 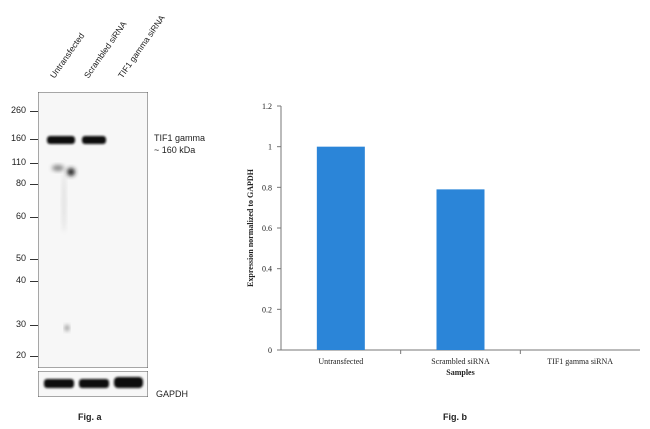 I want to click on y-tick-label: 0.4, so click(x=267, y=269).